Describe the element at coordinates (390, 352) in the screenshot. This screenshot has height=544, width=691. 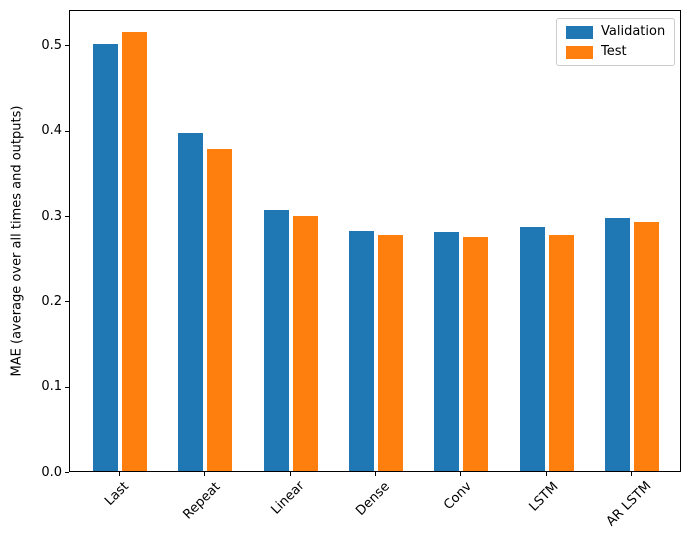
I see `bar-test-dense` at that location.